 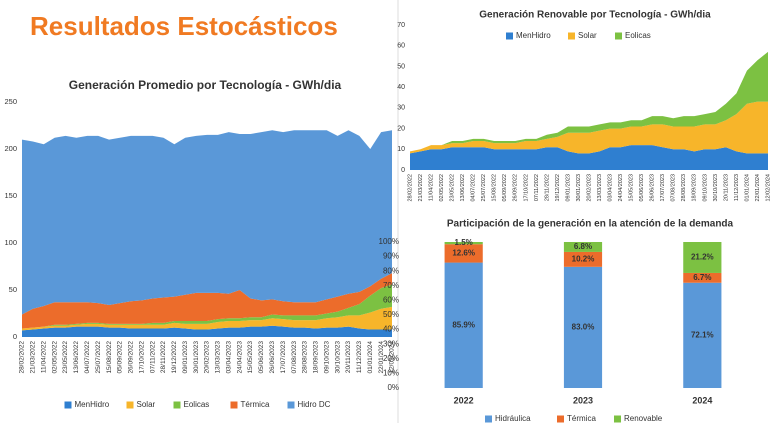 I want to click on y-tick-label: 20%, so click(x=391, y=358).